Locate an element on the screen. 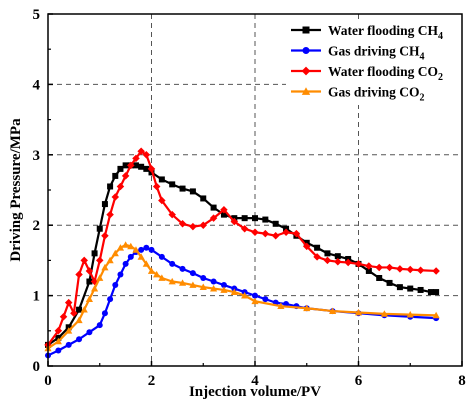  legend-entry: Water flooding CO2 is located at coordinates (367, 73).